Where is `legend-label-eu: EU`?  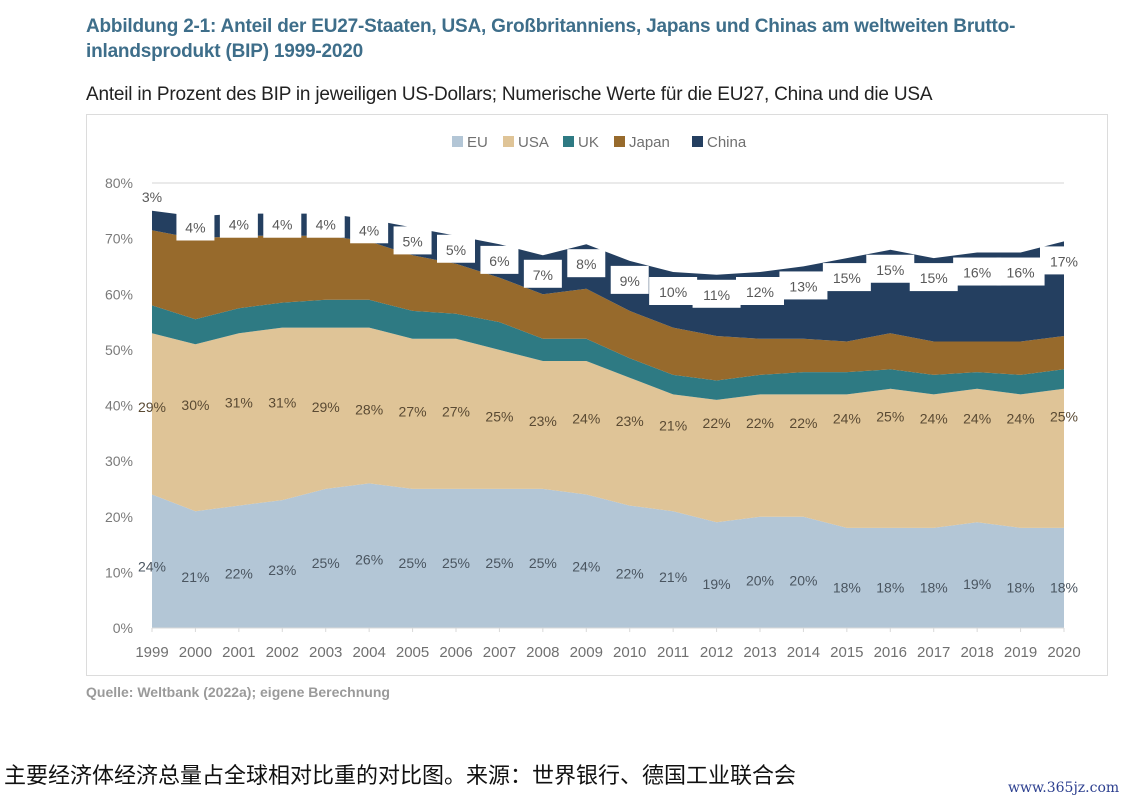
legend-label-eu: EU is located at coordinates (477, 142).